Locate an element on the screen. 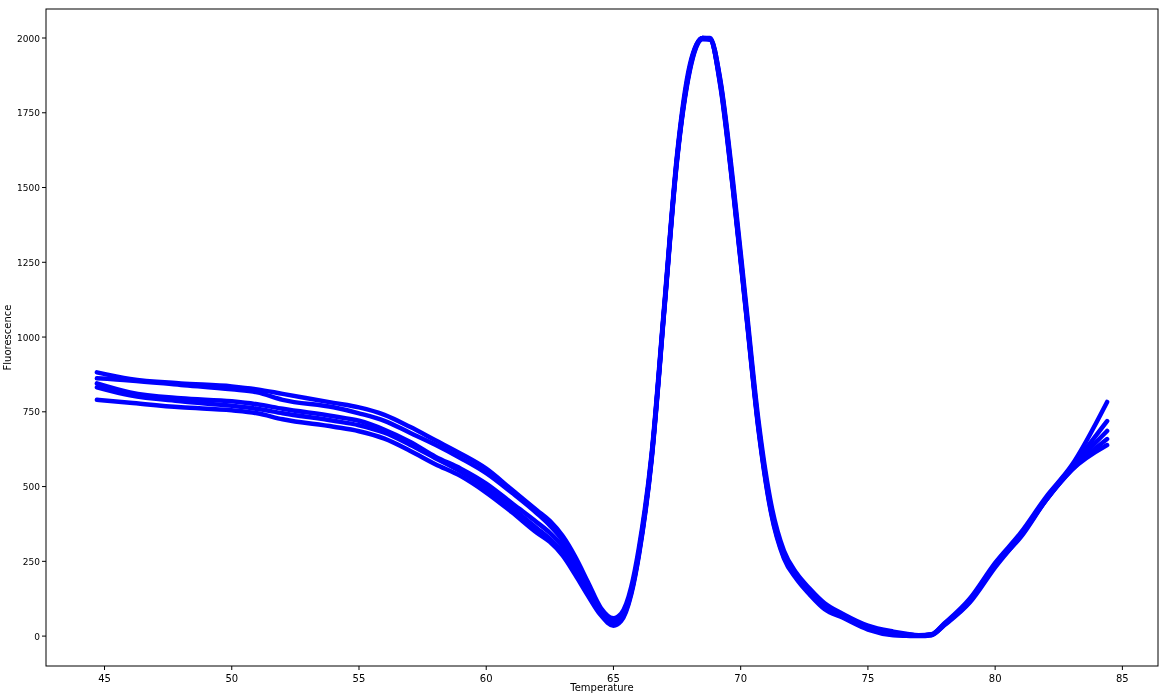 The image size is (1167, 700). y-tick-label: 250 is located at coordinates (31, 561).